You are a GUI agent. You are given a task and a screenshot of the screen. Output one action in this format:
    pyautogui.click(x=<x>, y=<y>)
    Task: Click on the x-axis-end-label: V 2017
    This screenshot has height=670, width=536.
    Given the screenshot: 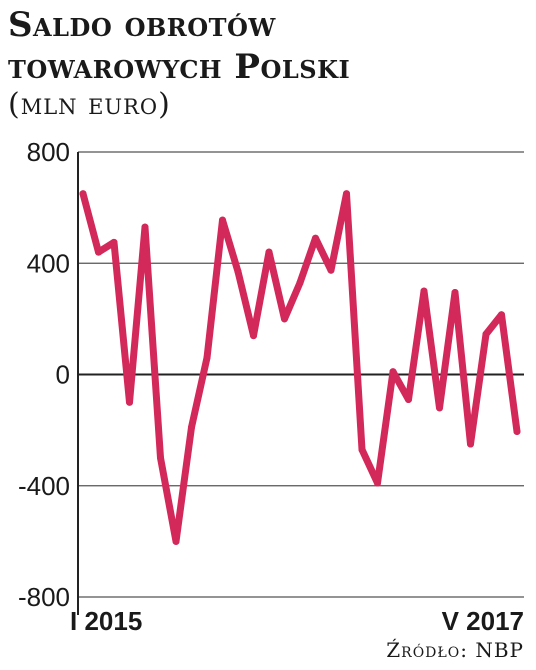 What is the action you would take?
    pyautogui.click(x=483, y=621)
    